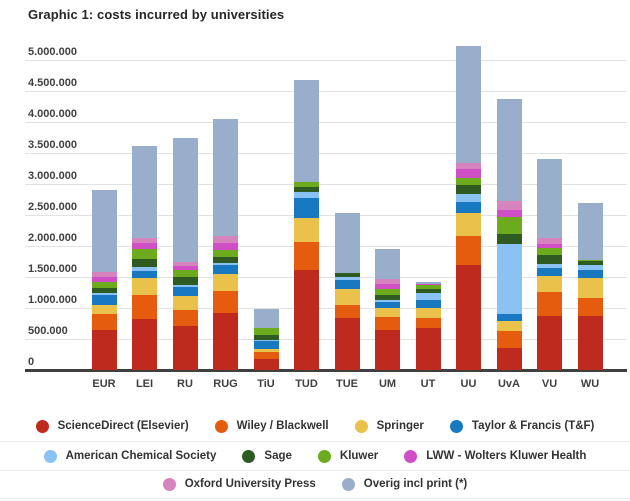 This screenshot has height=501, width=630. I want to click on bar-segment-tud-sage, so click(306, 190).